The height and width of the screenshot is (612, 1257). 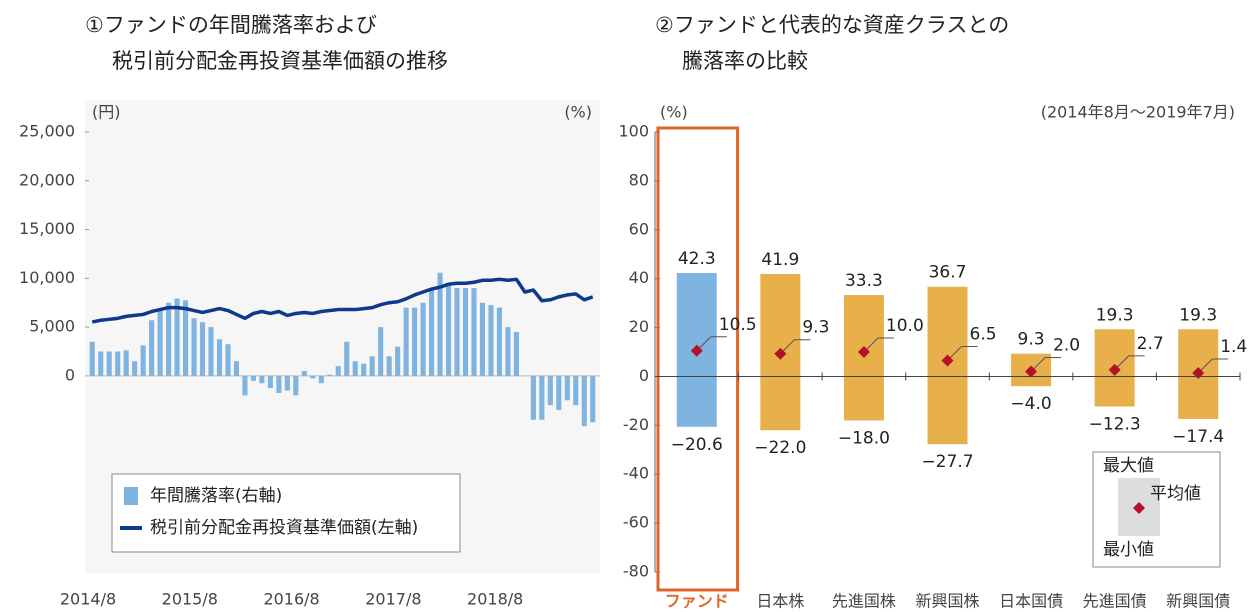 I want to click on x-tick-label: ファンド, so click(x=697, y=601).